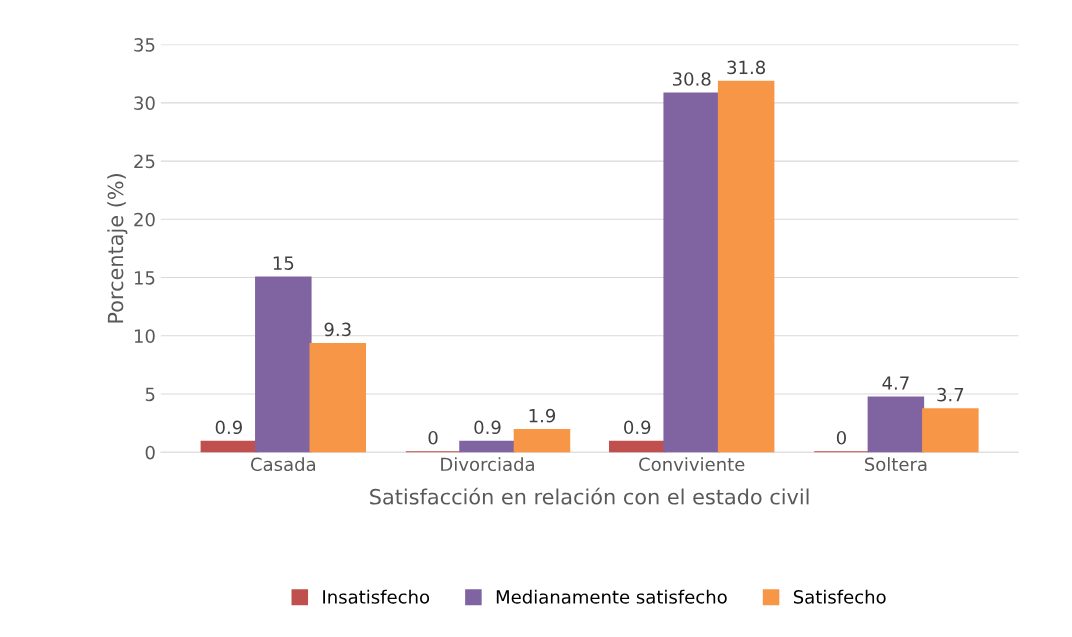 The height and width of the screenshot is (637, 1072). I want to click on data-label: 9.3, so click(337, 329).